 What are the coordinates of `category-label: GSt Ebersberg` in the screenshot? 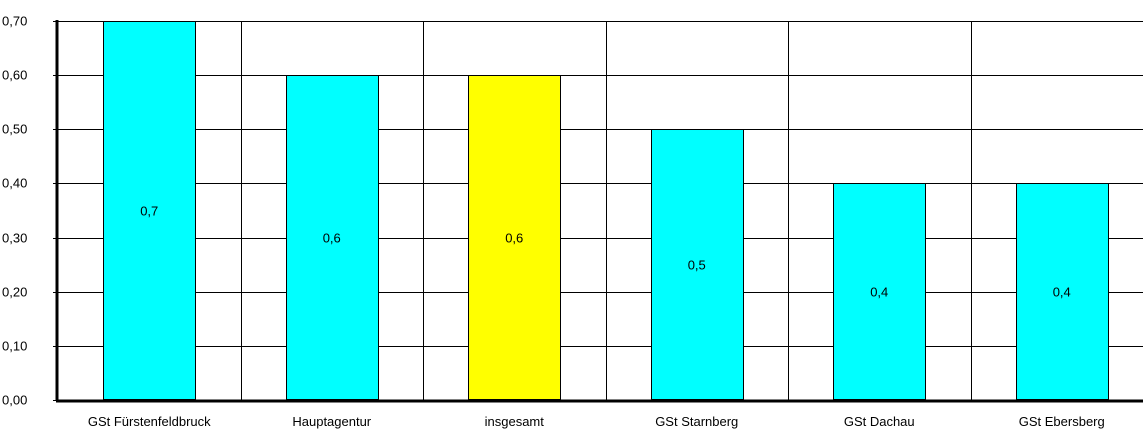 It's located at (1062, 421).